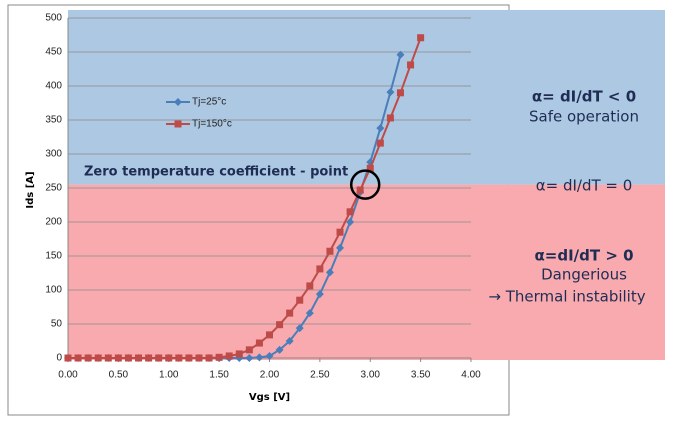 This screenshot has height=426, width=677. I want to click on region-annotation: → Thermal instability, so click(566, 297).